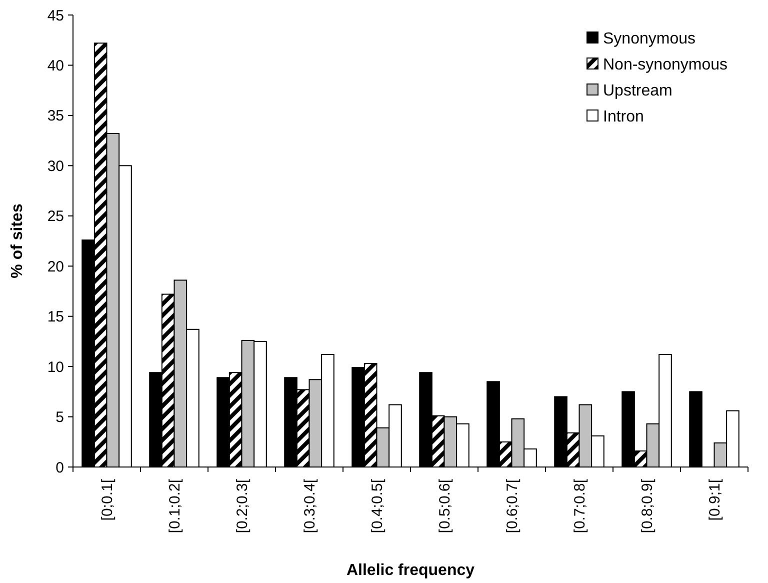  Describe the element at coordinates (310, 506) in the screenshot. I see `x-tick-label: [0.3;0.4[` at that location.